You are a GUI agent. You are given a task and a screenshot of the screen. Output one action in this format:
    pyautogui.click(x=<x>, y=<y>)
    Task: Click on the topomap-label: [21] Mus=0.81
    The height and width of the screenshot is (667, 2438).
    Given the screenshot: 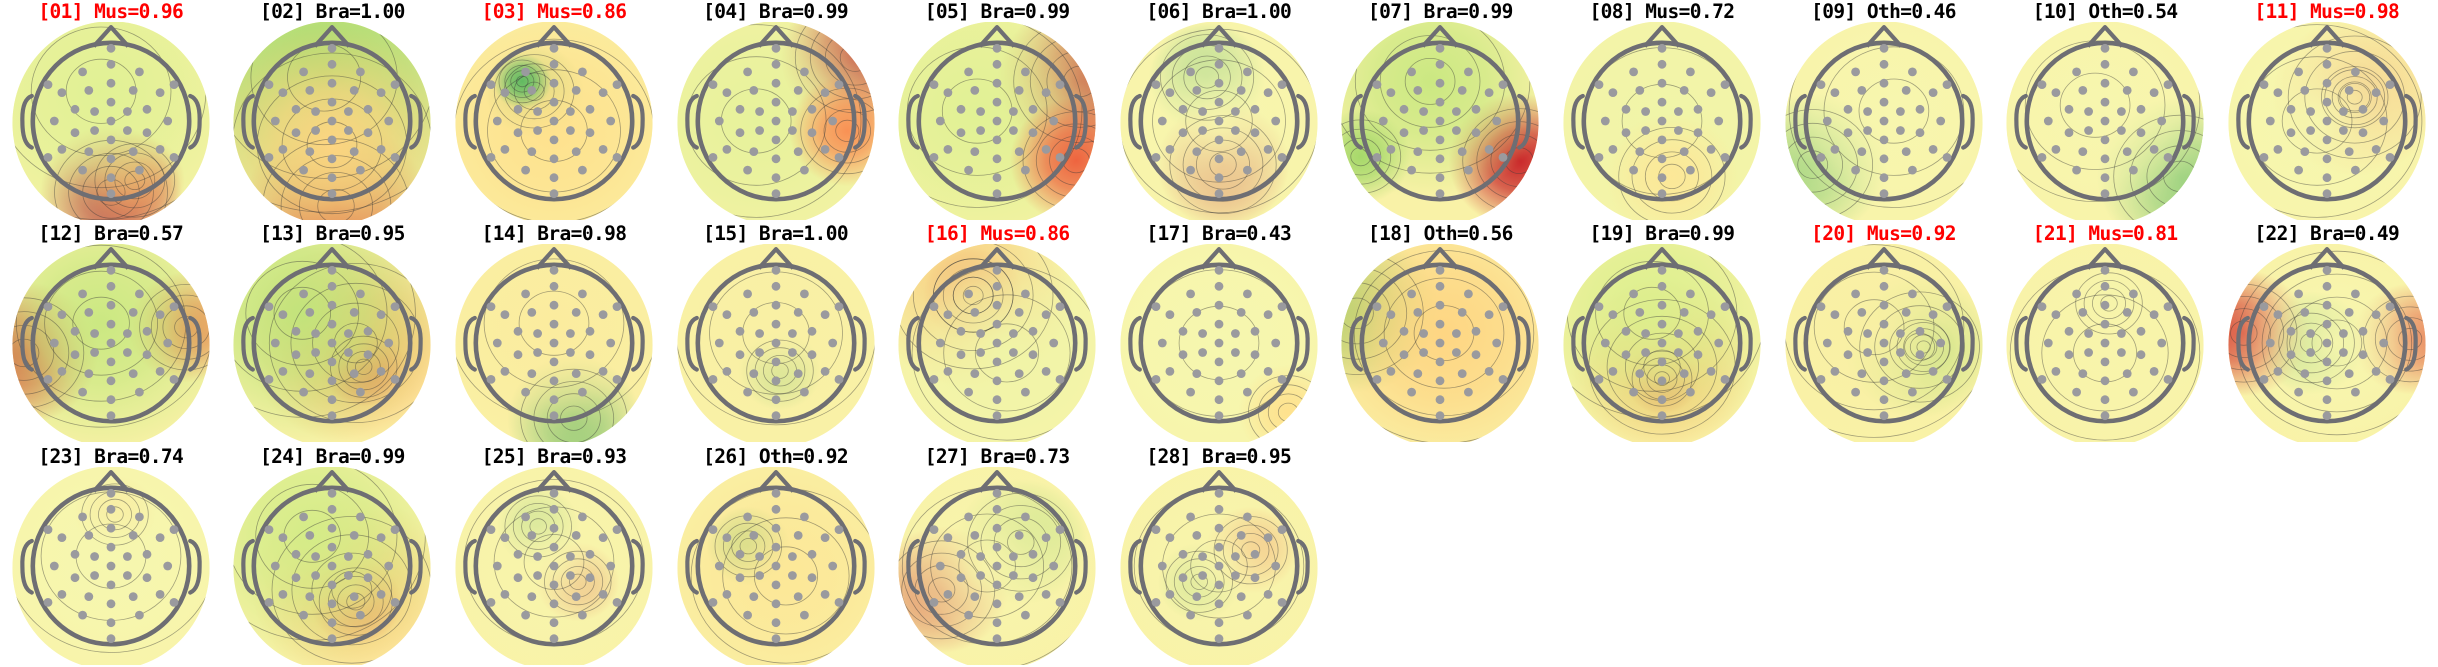 What is the action you would take?
    pyautogui.click(x=2105, y=234)
    